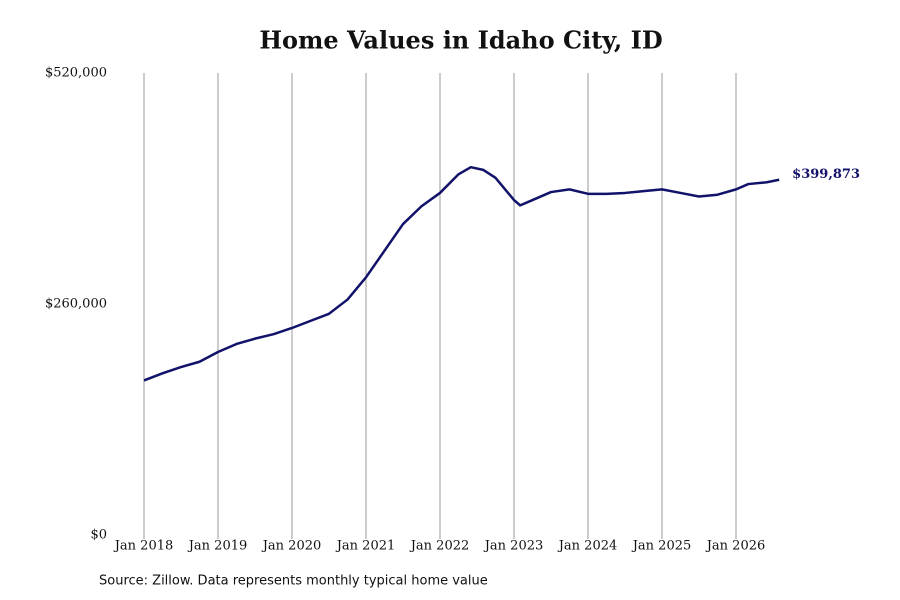 The image size is (900, 600). What do you see at coordinates (98, 535) in the screenshot?
I see `y-tick-label: $0` at bounding box center [98, 535].